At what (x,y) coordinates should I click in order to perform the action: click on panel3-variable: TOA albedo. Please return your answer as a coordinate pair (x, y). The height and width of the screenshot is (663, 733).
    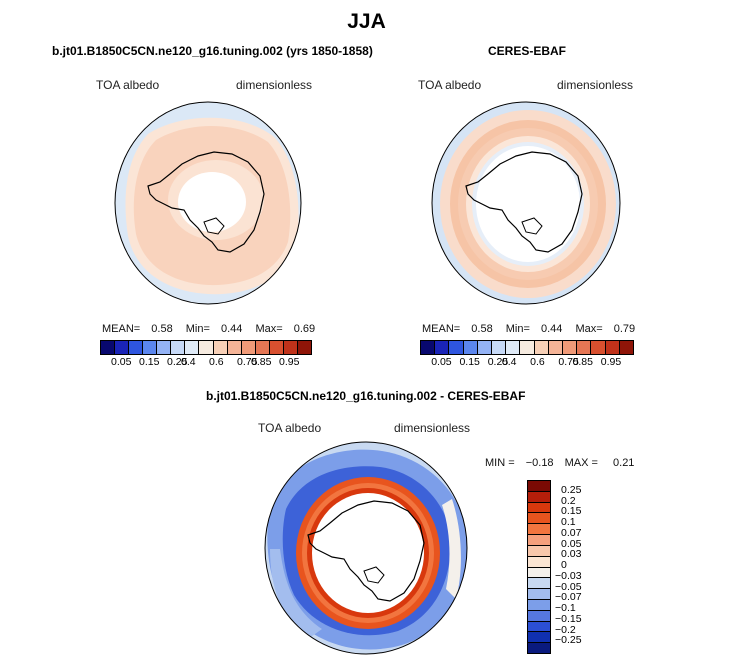
    Looking at the image, I should click on (290, 428).